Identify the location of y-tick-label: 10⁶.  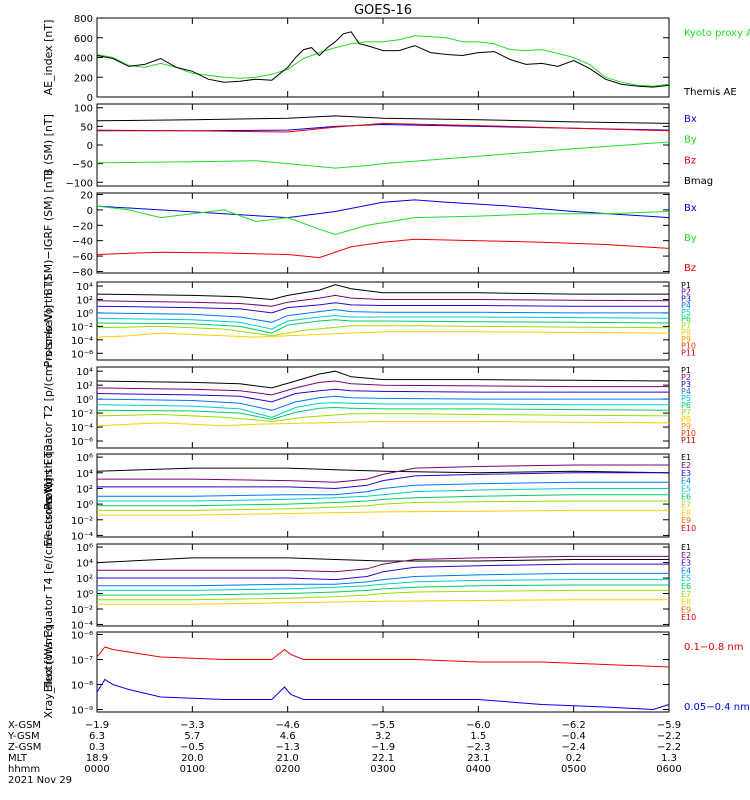
(84, 548).